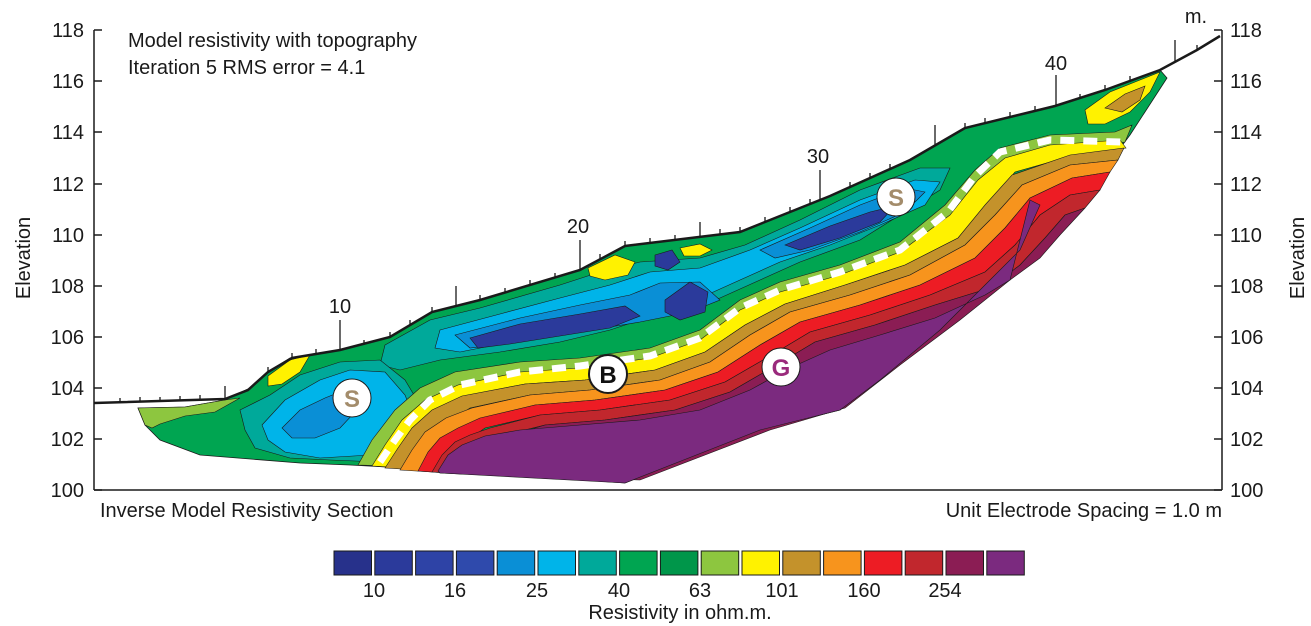 The image size is (1311, 626). I want to click on layer-yellow-mid, so click(696, 250).